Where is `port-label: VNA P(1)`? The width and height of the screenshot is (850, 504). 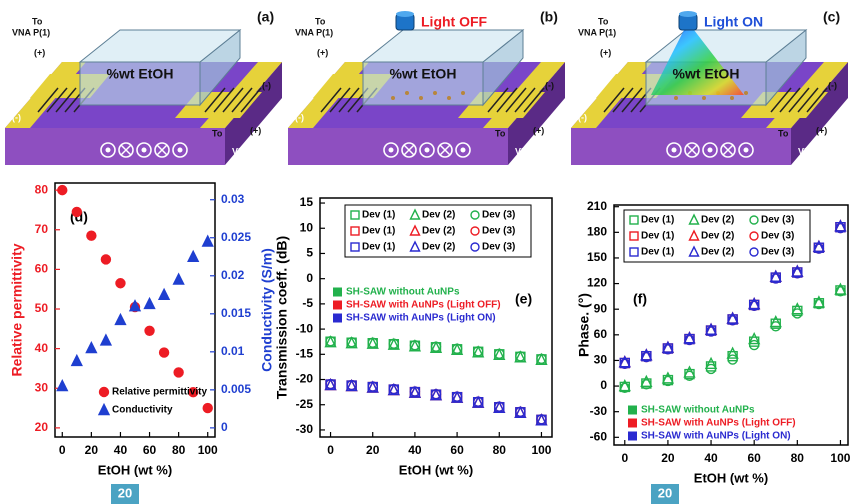 port-label: VNA P(1) is located at coordinates (314, 32).